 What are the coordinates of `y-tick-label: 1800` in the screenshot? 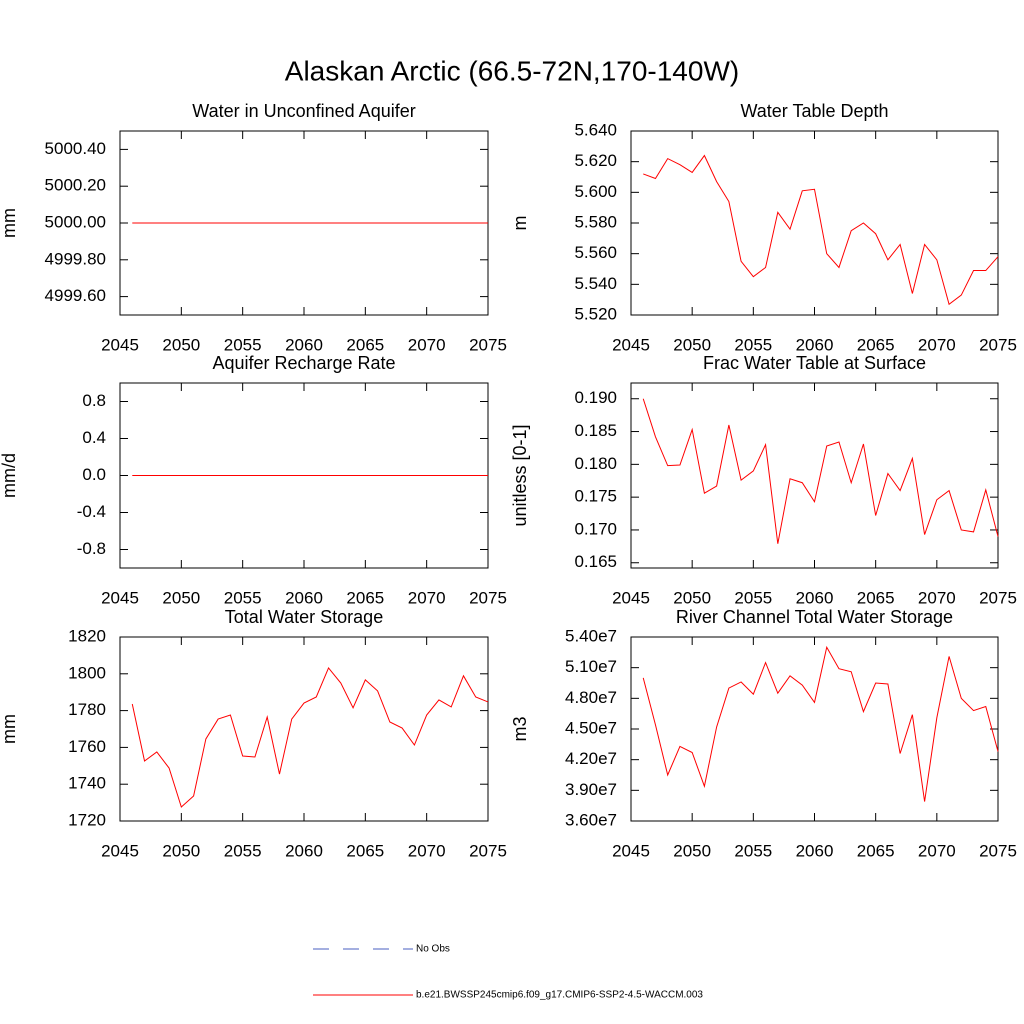 It's located at (87, 672).